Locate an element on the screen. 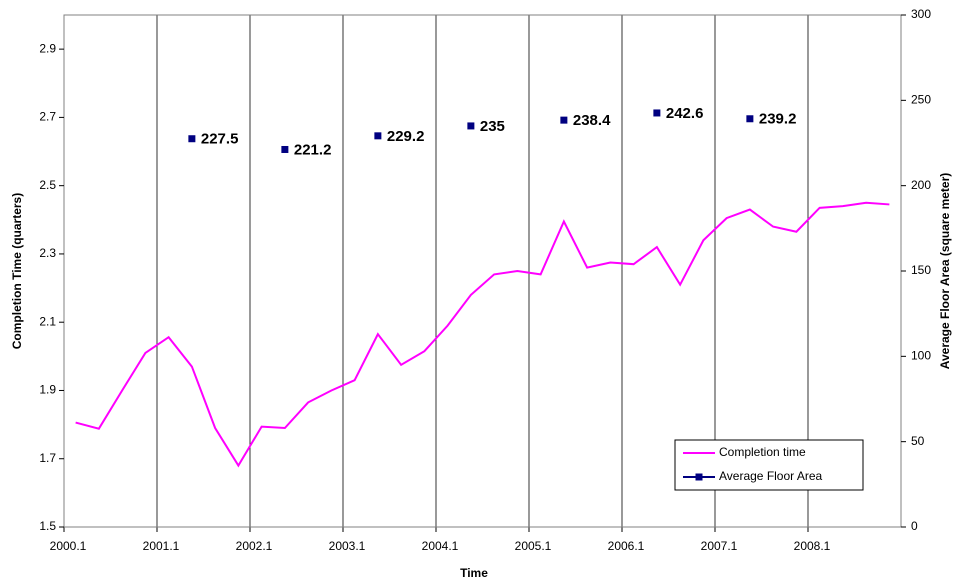 This screenshot has width=954, height=583. y2-tick-label: 150 is located at coordinates (921, 270).